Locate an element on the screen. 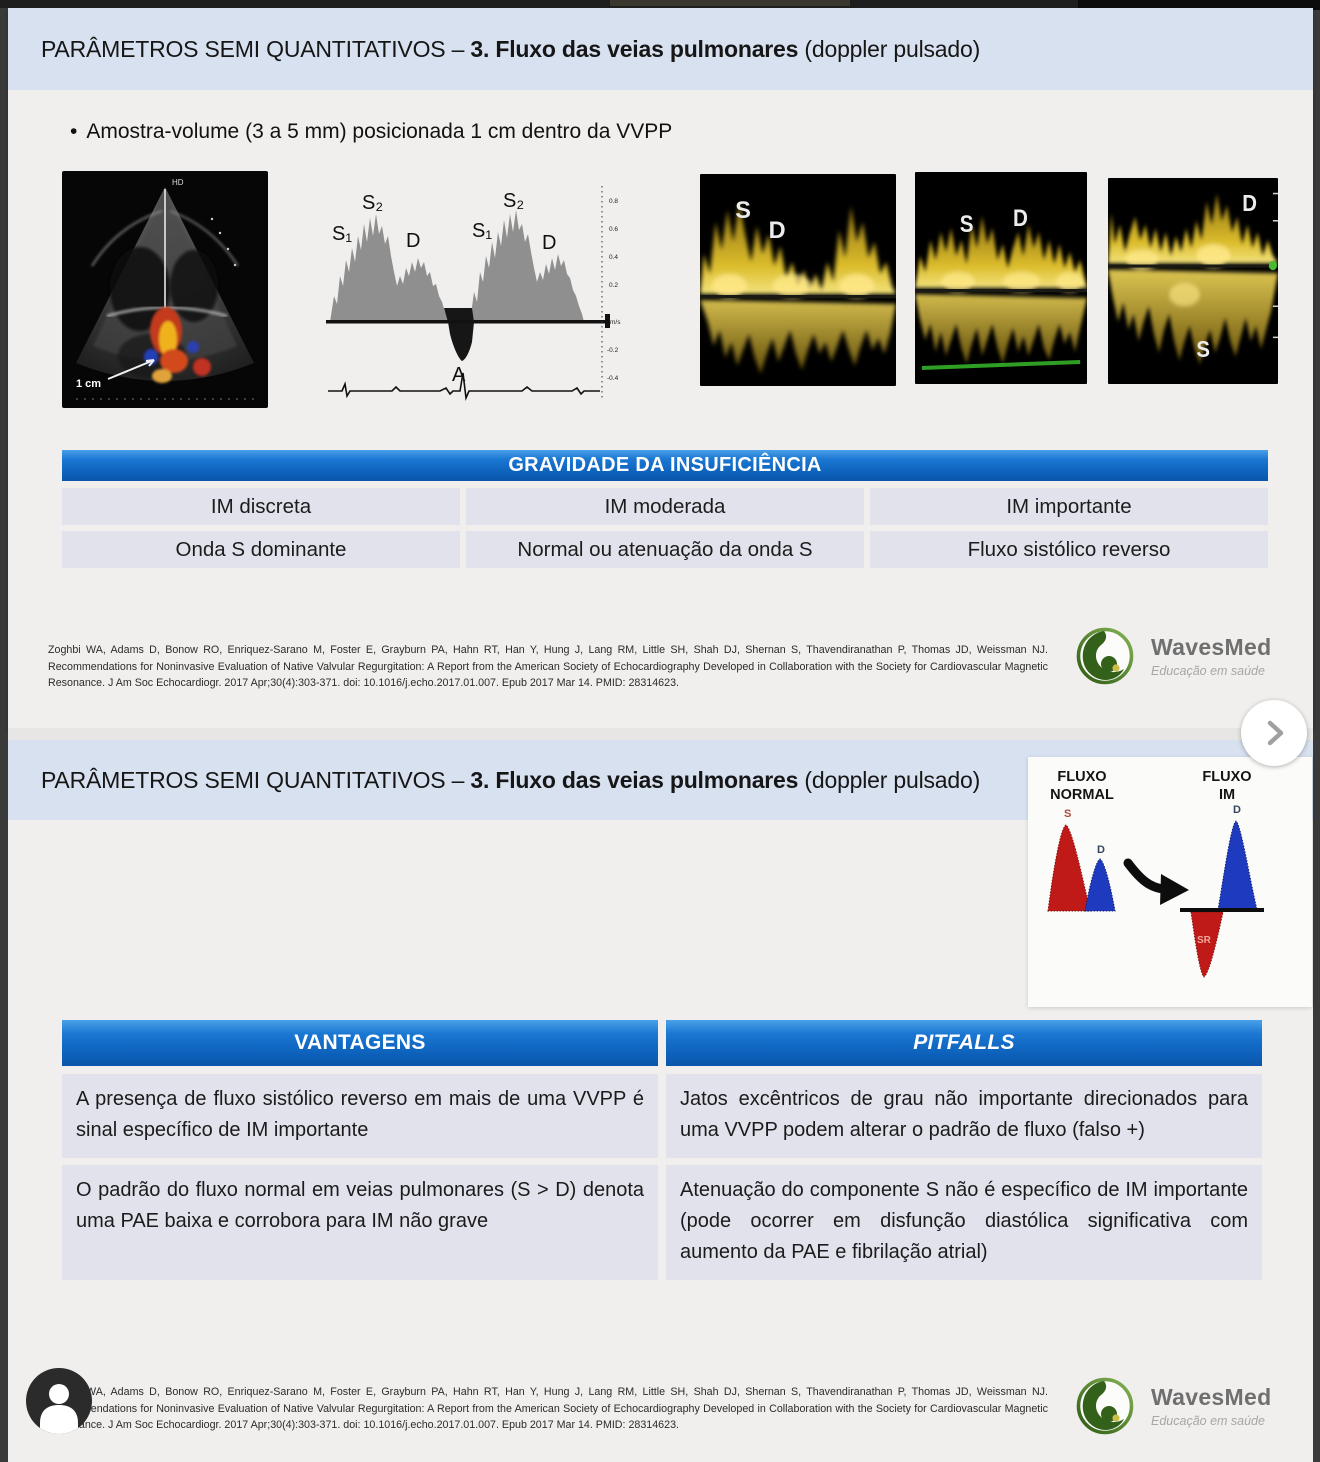 This screenshot has width=1320, height=1462. panel3-s-label: S is located at coordinates (1203, 349).